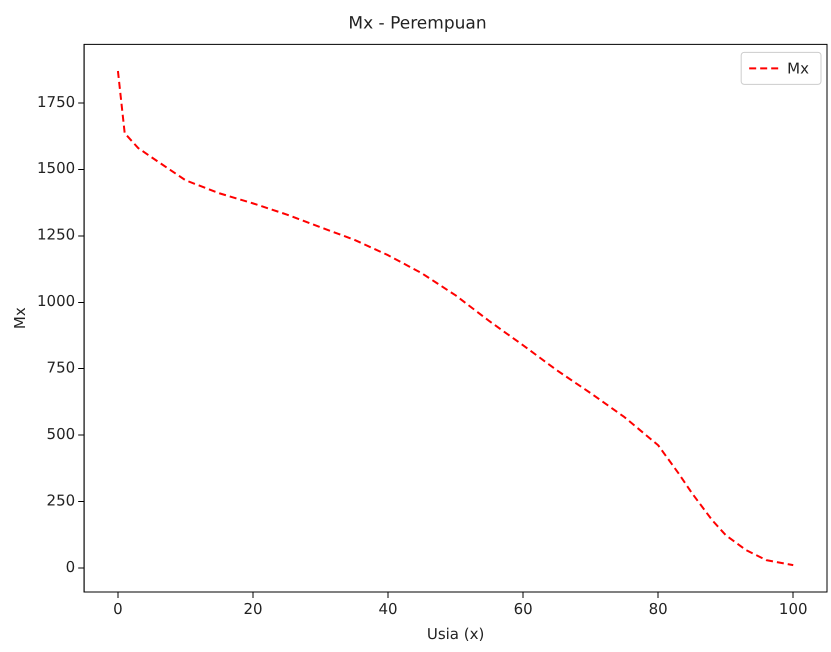 The width and height of the screenshot is (831, 652). What do you see at coordinates (658, 609) in the screenshot?
I see `x-tick-label: 80` at bounding box center [658, 609].